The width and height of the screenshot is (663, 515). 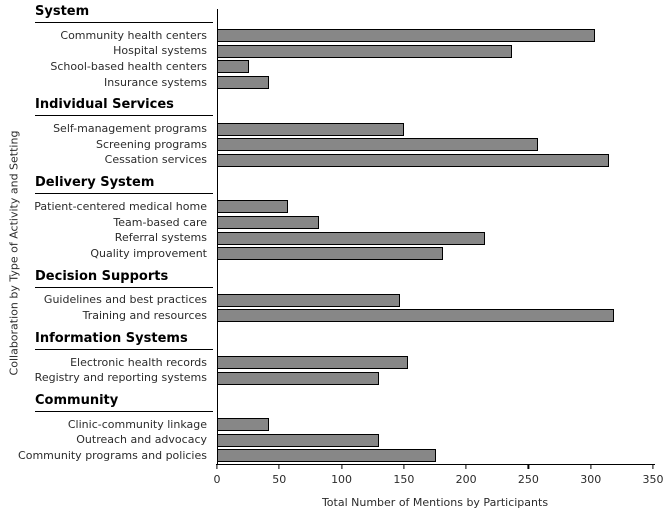 What do you see at coordinates (148, 253) in the screenshot?
I see `category-label: Quality improvement` at bounding box center [148, 253].